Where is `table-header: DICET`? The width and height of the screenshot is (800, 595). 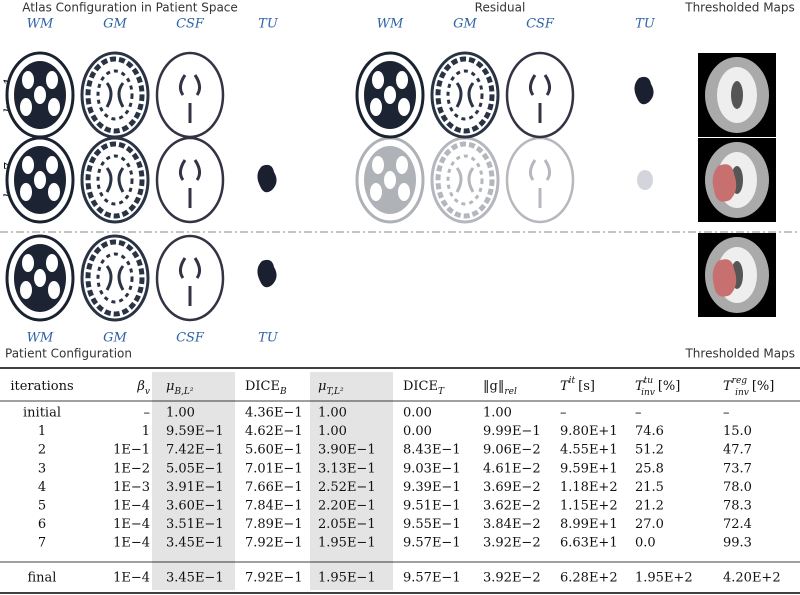
table-header: DICET is located at coordinates (424, 388).